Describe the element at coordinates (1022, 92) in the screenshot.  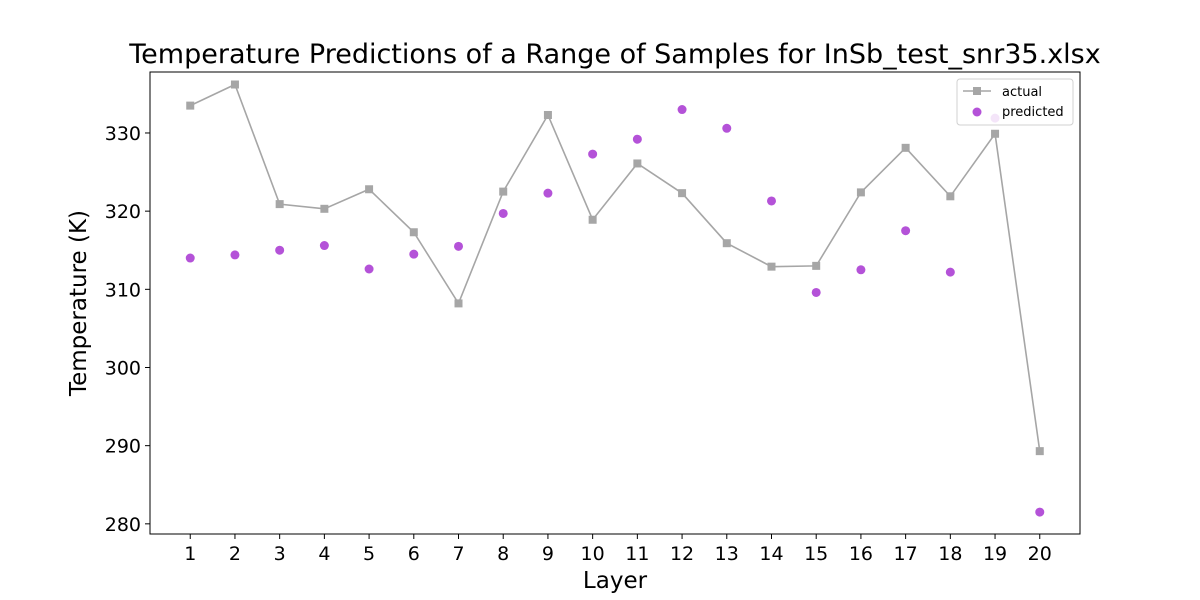
I see `legend-actual-label: actual` at that location.